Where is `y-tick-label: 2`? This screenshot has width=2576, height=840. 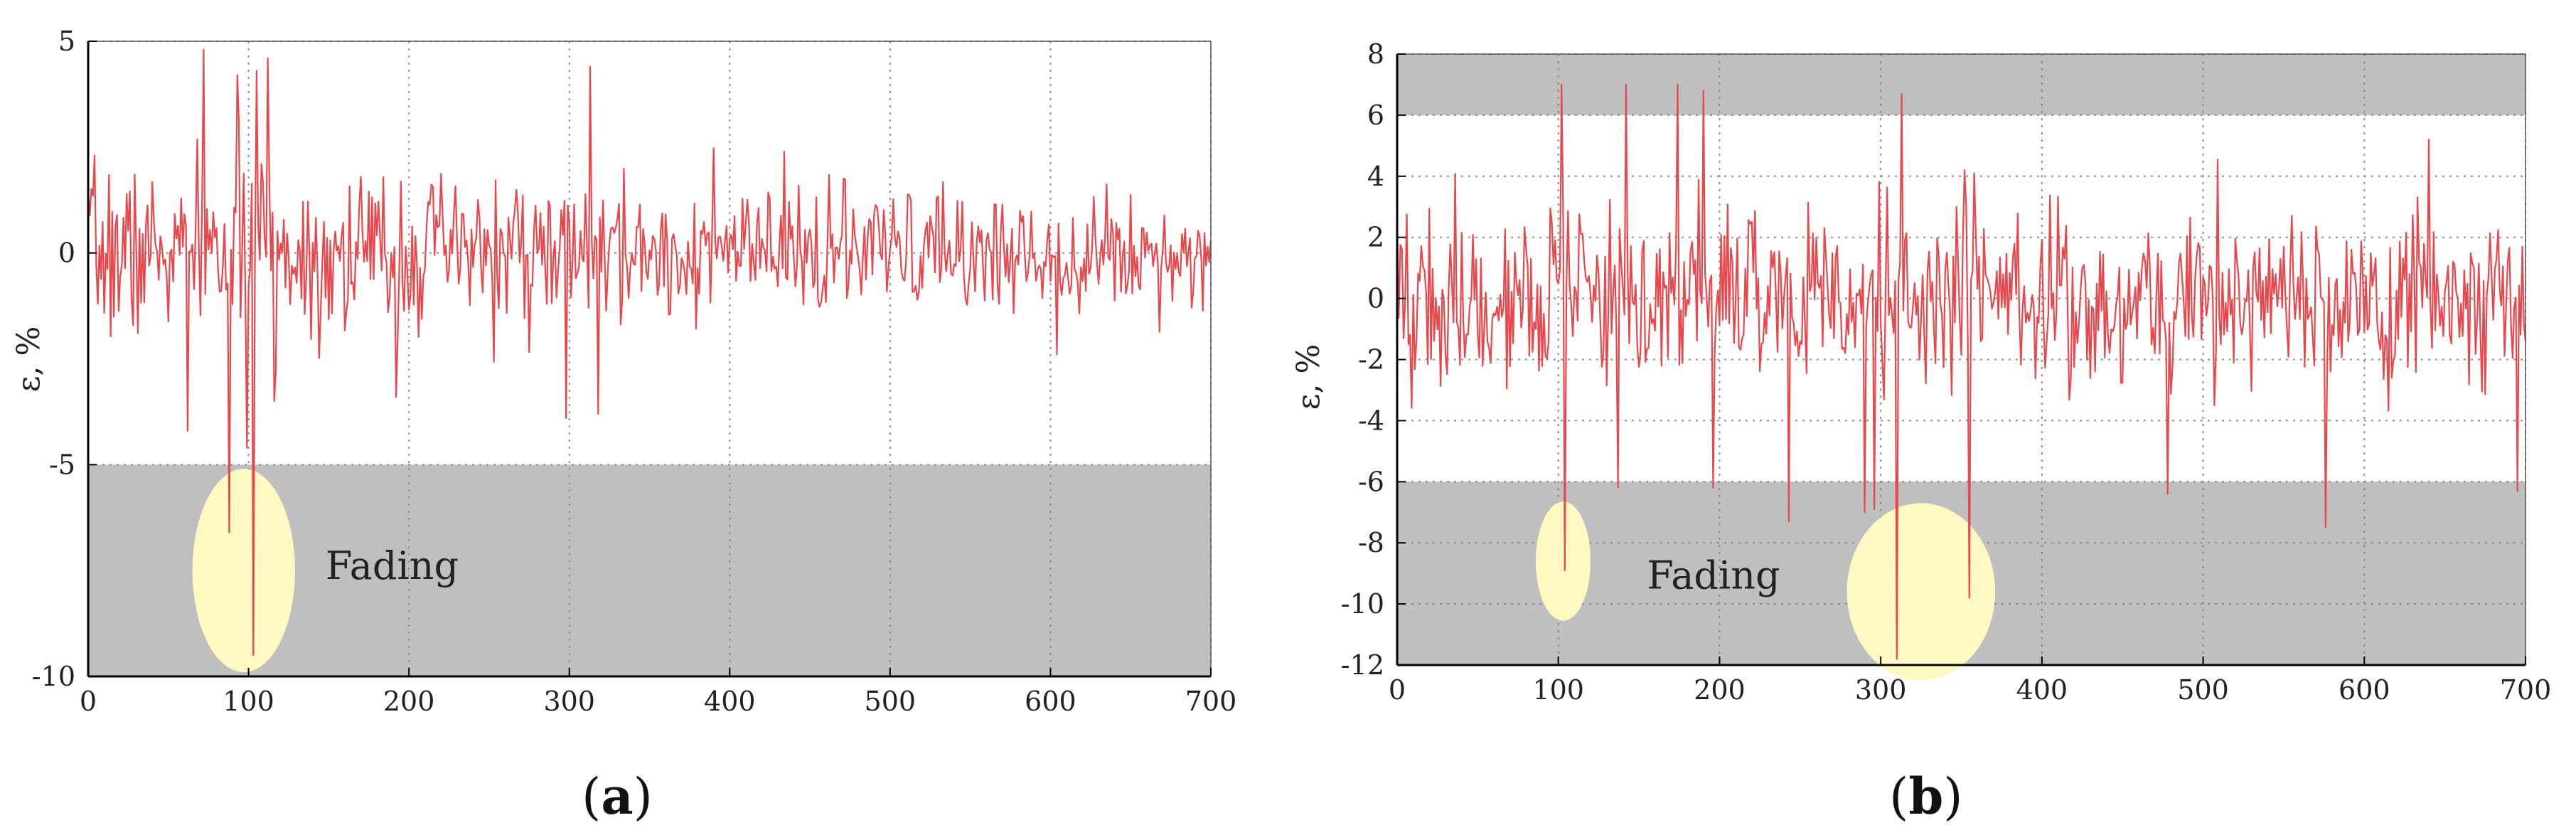
y-tick-label: 2 is located at coordinates (1375, 237).